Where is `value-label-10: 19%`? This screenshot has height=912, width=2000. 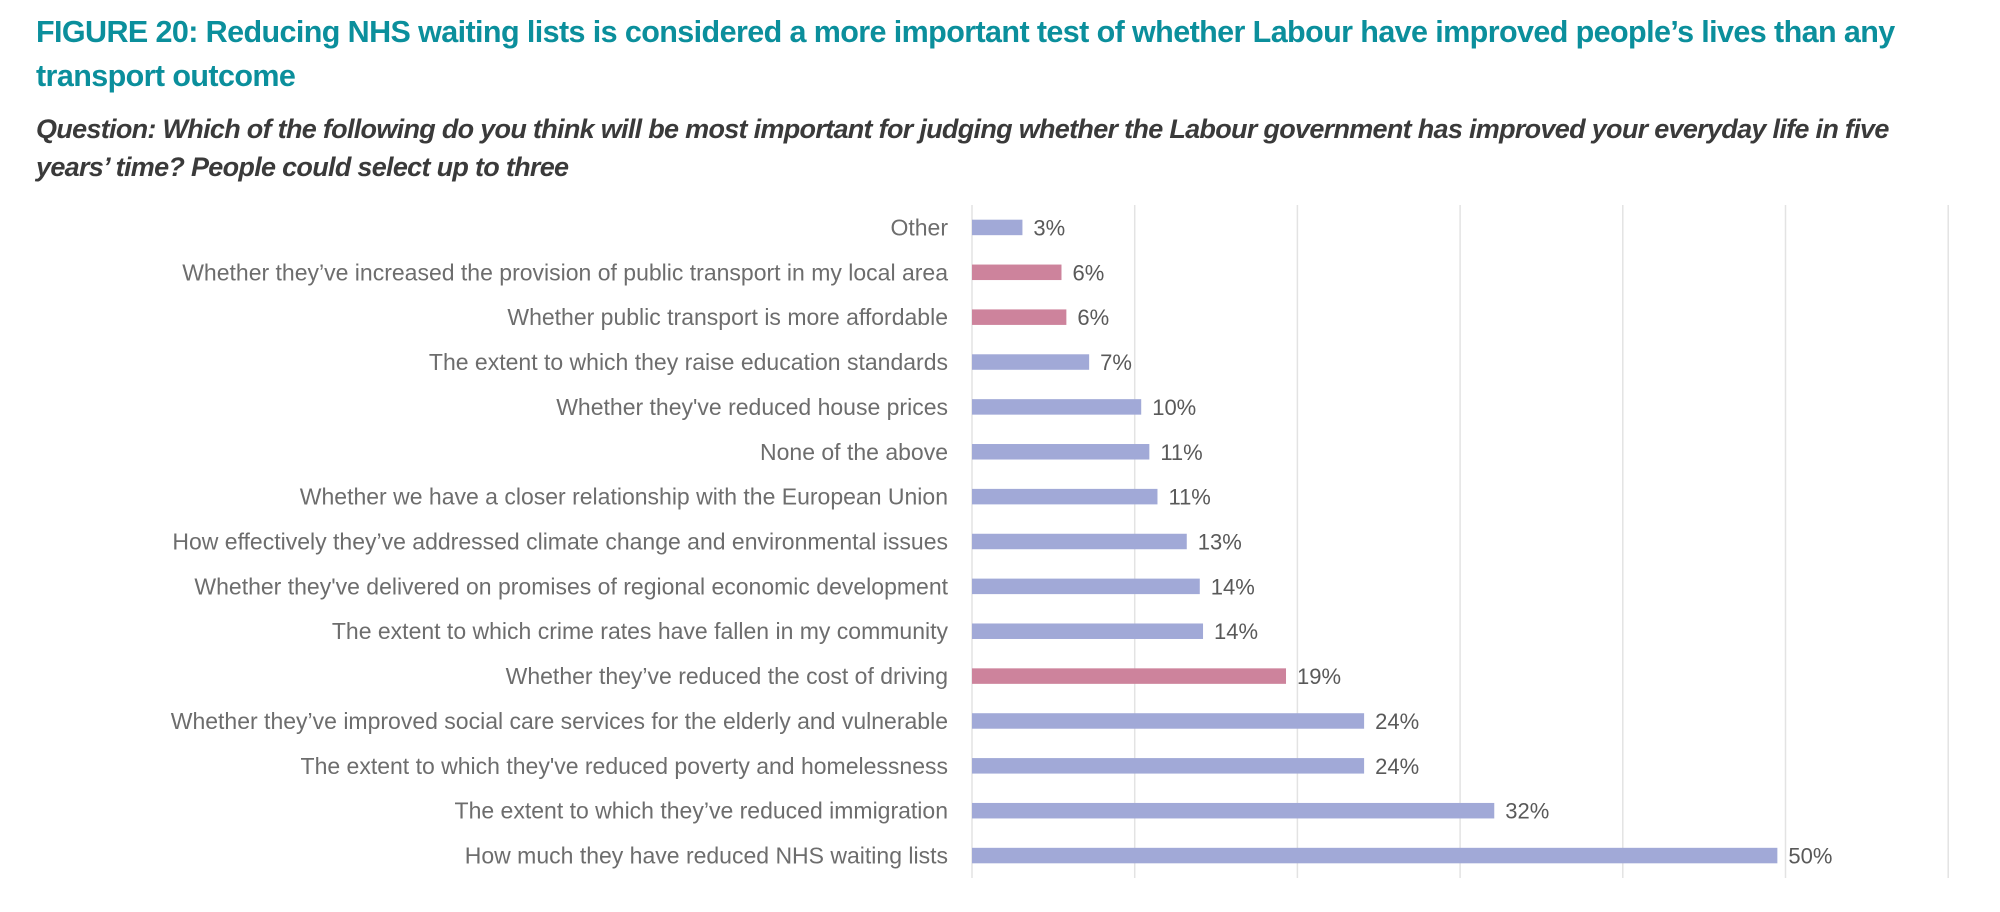
value-label-10: 19% is located at coordinates (1319, 676).